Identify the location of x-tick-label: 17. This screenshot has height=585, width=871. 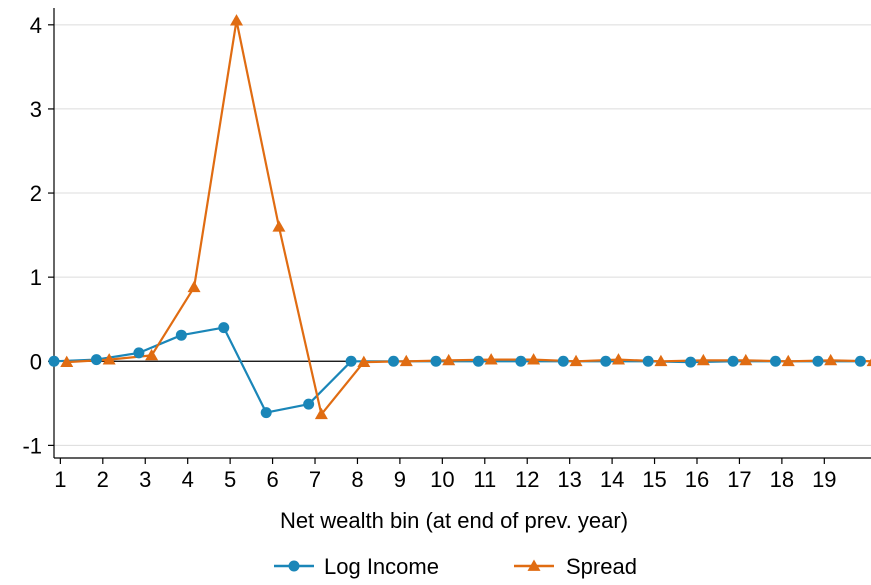
(739, 479).